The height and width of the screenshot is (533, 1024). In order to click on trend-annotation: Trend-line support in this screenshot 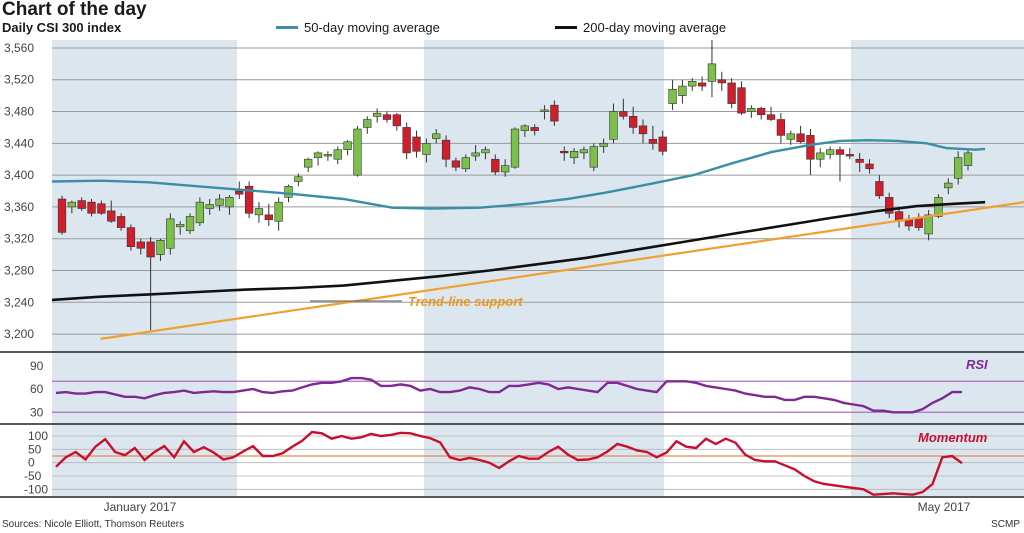, I will do `click(465, 301)`.